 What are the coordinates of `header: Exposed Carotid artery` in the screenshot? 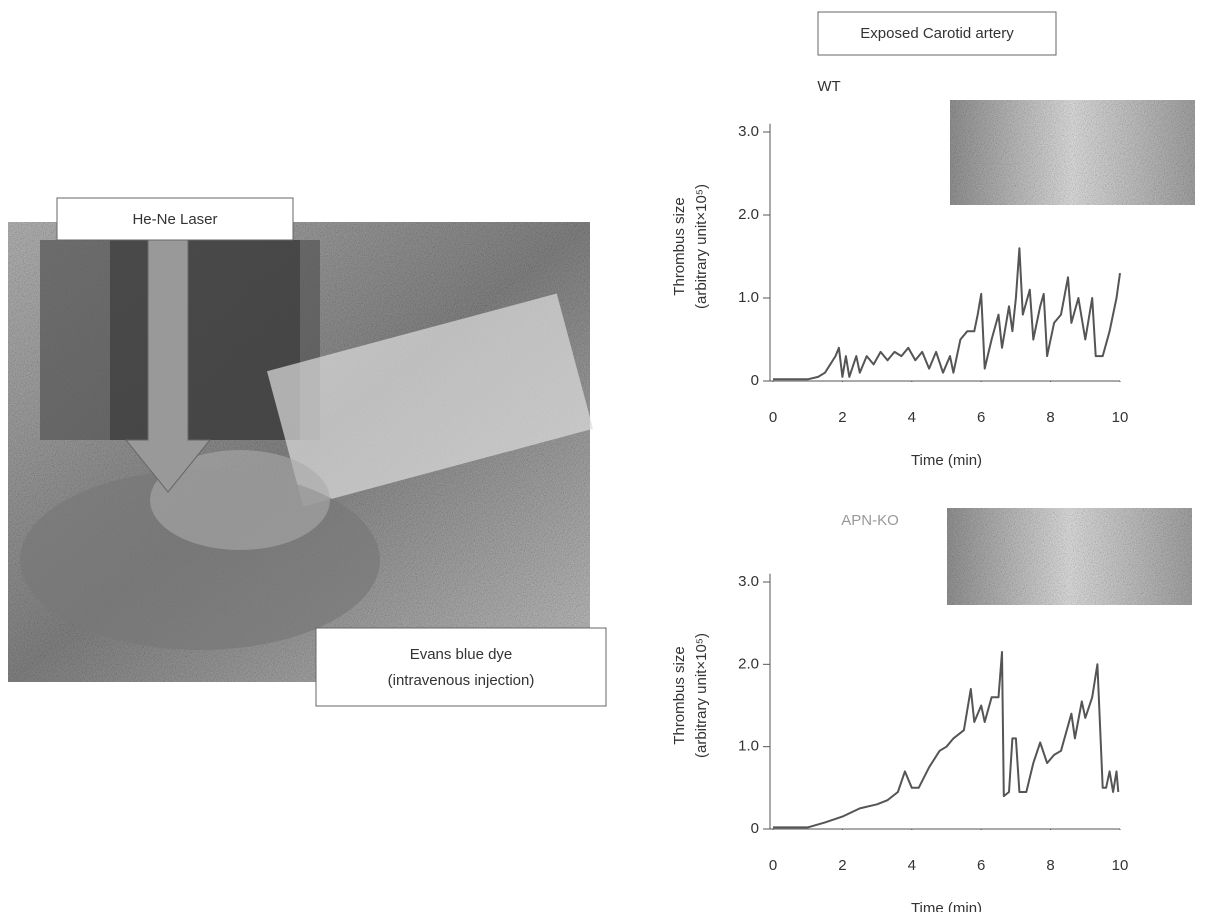 It's located at (937, 33).